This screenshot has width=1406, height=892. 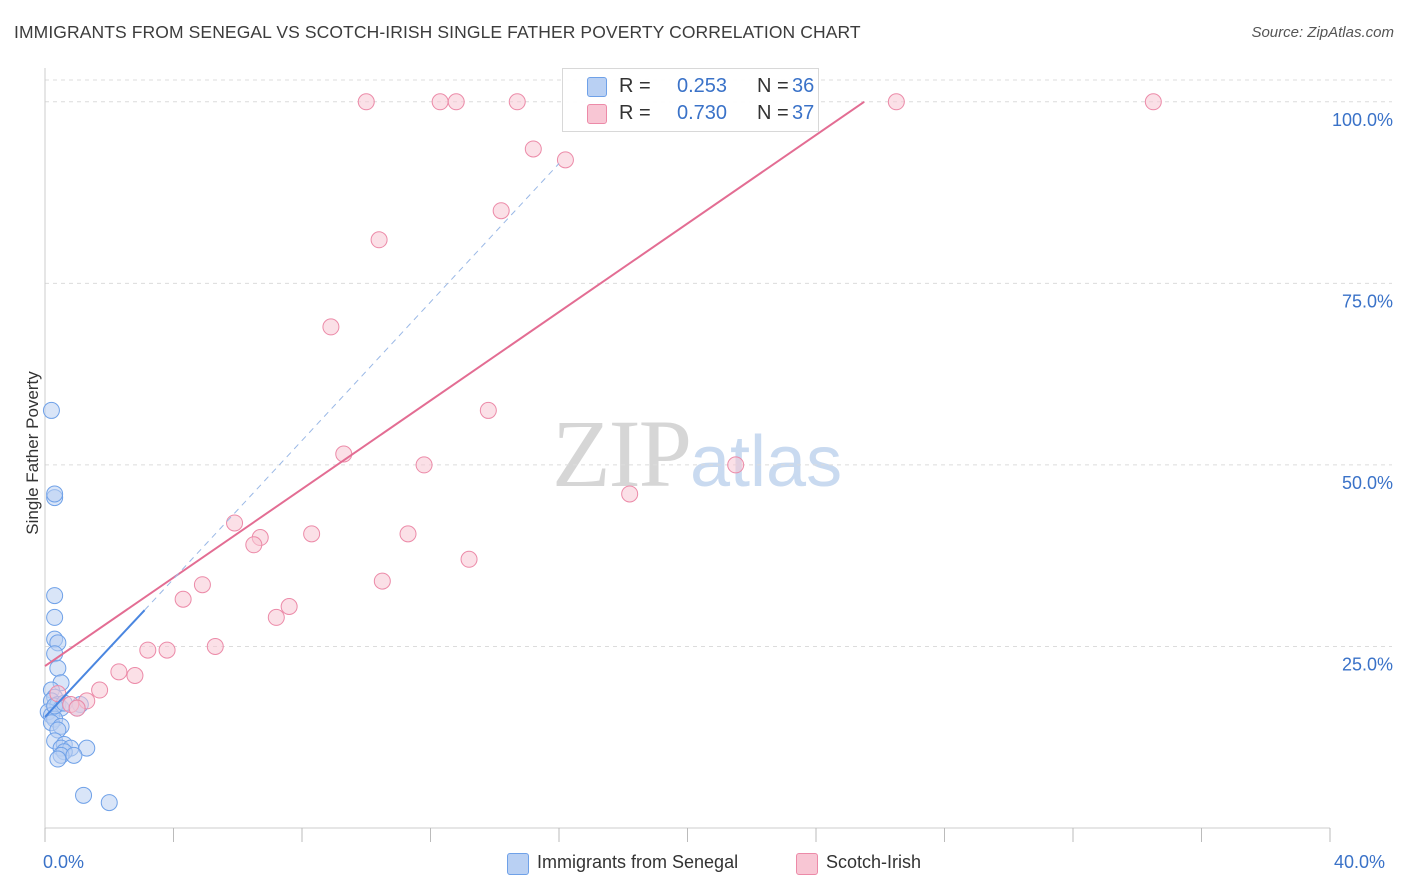 What do you see at coordinates (638, 862) in the screenshot?
I see `bottom-legend-label-senegal: Immigrants from Senegal` at bounding box center [638, 862].